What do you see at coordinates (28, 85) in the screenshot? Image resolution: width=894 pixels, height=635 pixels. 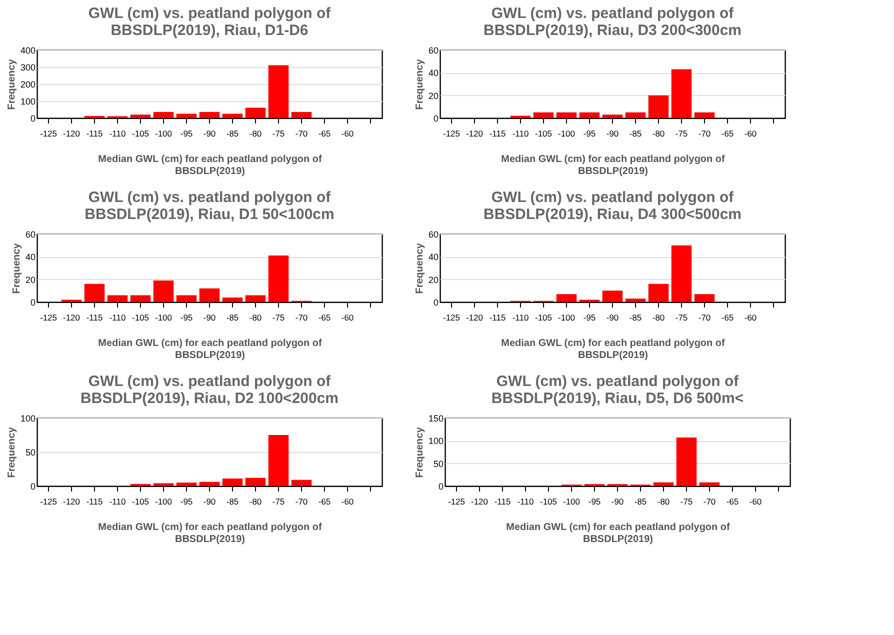 I see `y-tick-label: 200` at bounding box center [28, 85].